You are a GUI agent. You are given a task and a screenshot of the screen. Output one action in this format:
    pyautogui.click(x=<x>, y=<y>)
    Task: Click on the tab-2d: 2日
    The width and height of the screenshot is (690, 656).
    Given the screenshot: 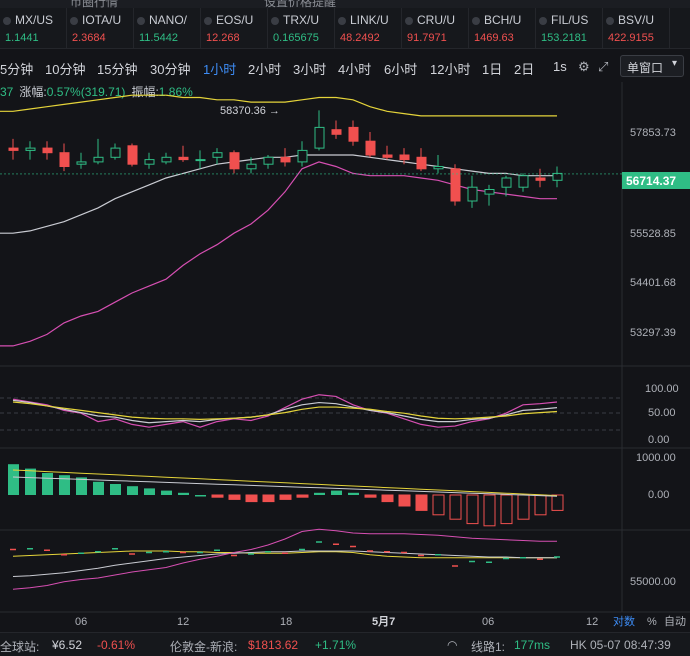 What is the action you would take?
    pyautogui.click(x=524, y=69)
    